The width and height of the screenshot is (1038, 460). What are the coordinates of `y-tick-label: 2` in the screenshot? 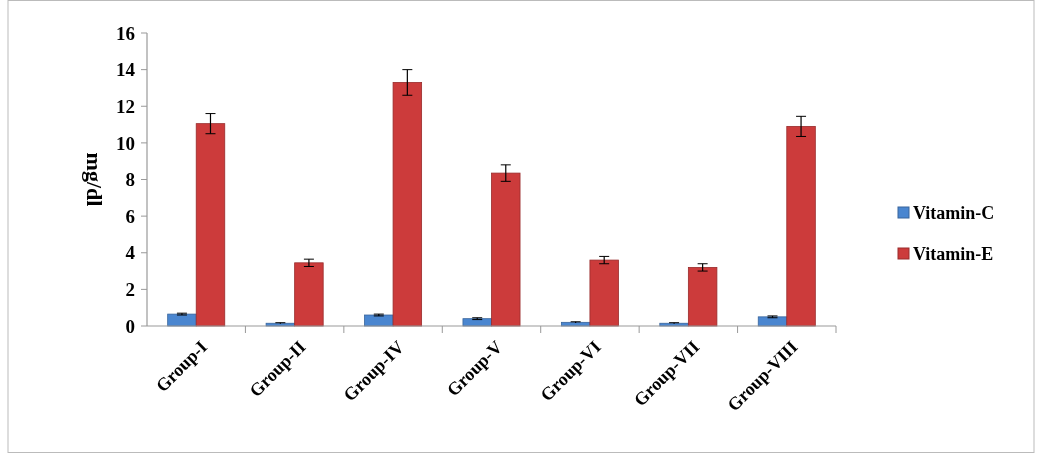 It's located at (130, 290).